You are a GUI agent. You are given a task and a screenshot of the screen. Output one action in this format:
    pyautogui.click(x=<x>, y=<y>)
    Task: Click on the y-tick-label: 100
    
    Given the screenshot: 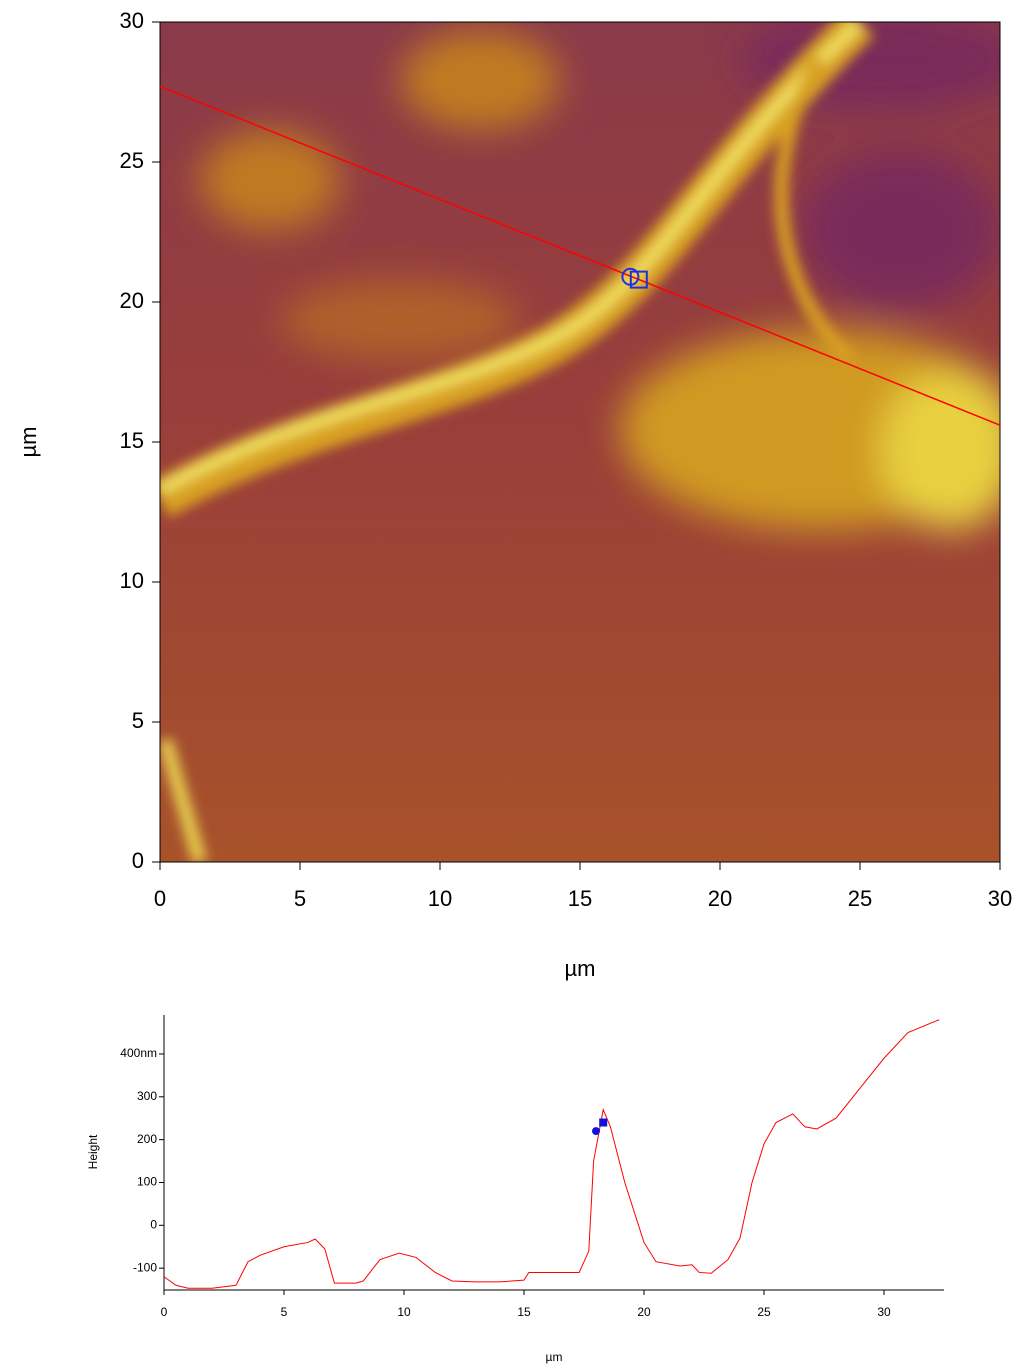 What is the action you would take?
    pyautogui.click(x=147, y=1182)
    